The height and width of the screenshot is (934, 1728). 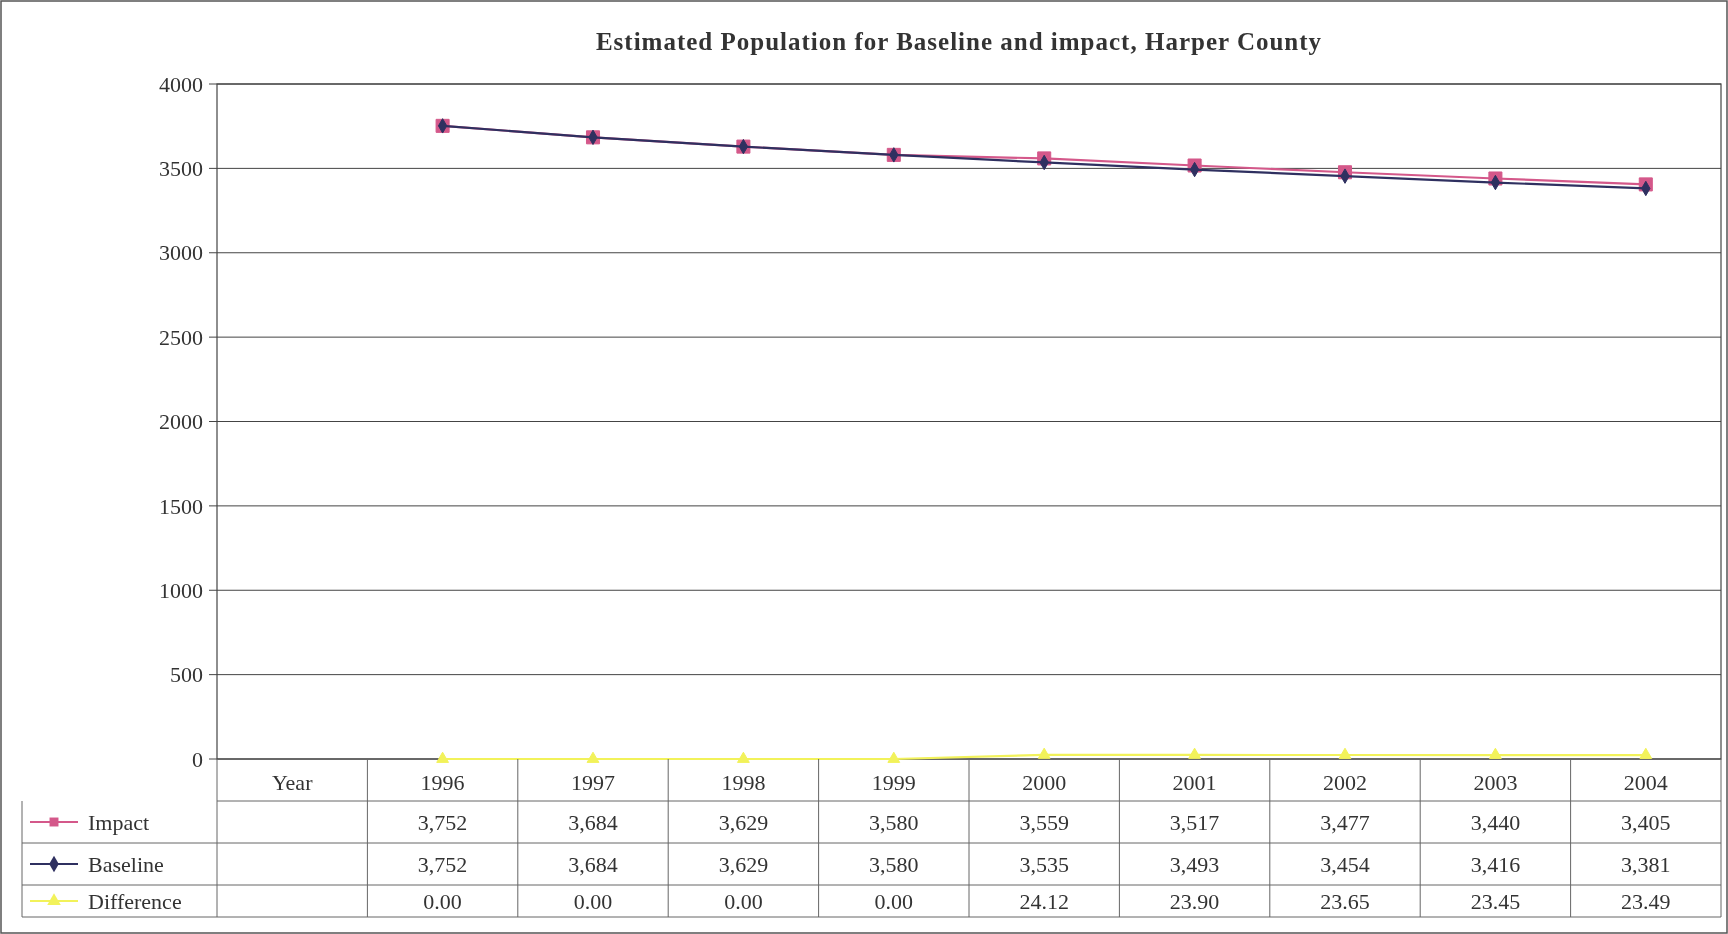 What do you see at coordinates (181, 337) in the screenshot?
I see `y-tick-label: 2500` at bounding box center [181, 337].